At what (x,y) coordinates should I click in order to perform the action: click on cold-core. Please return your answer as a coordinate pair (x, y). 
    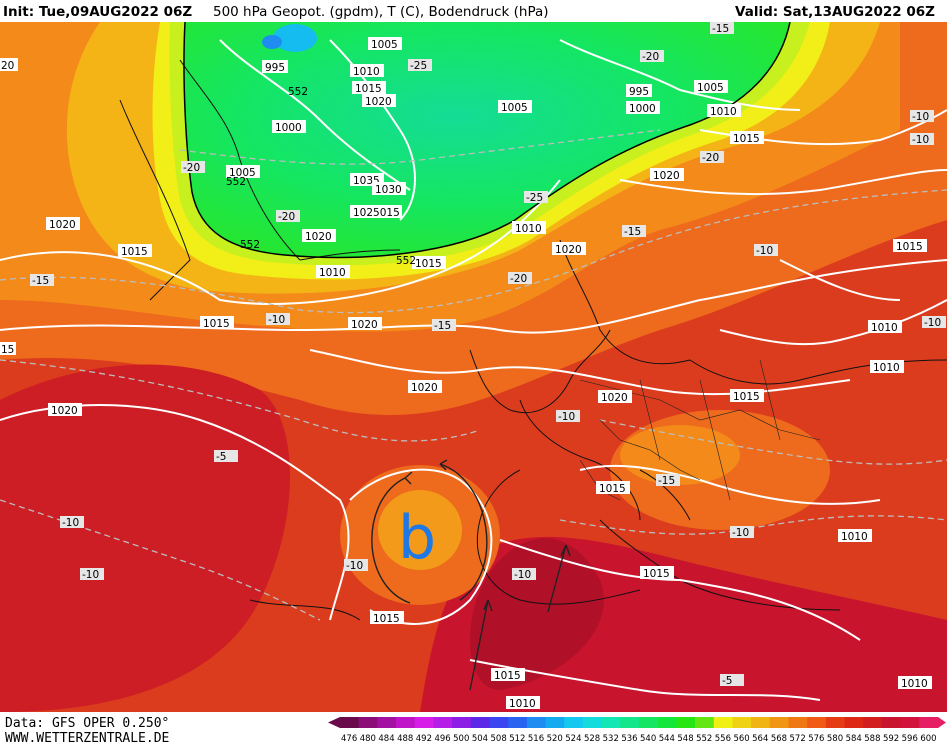
    Looking at the image, I should click on (295, 38).